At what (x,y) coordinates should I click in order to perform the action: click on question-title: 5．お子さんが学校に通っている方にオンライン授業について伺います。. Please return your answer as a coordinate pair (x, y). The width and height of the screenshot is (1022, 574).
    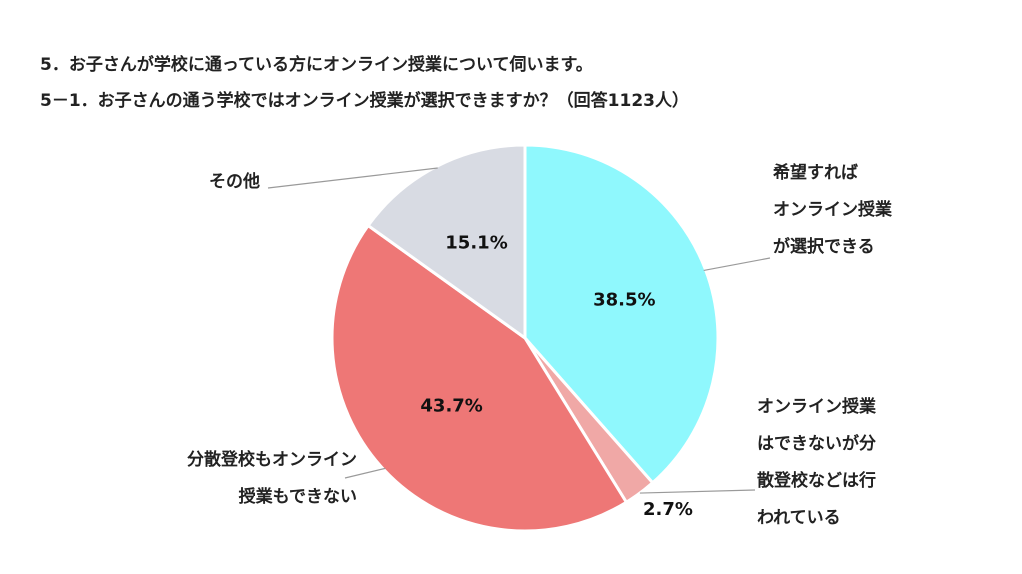
    Looking at the image, I should click on (316, 65).